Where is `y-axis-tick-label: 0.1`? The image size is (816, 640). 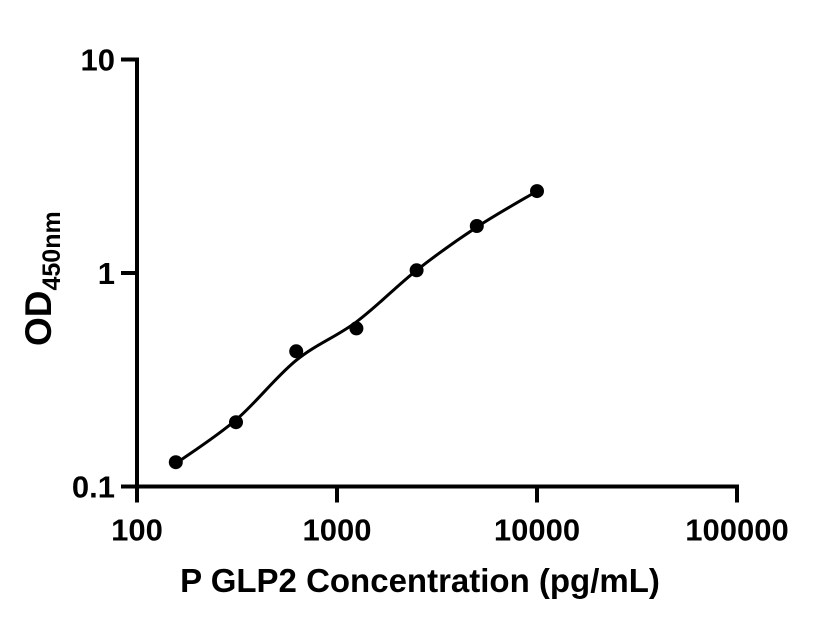
y-axis-tick-label: 0.1 is located at coordinates (93, 487).